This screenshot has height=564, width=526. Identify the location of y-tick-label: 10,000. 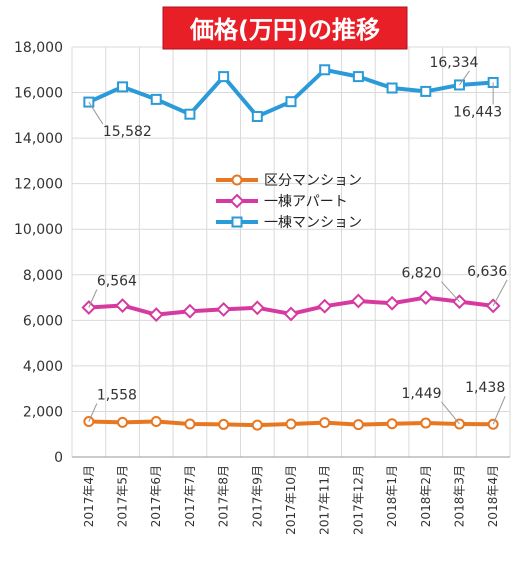
(38, 230).